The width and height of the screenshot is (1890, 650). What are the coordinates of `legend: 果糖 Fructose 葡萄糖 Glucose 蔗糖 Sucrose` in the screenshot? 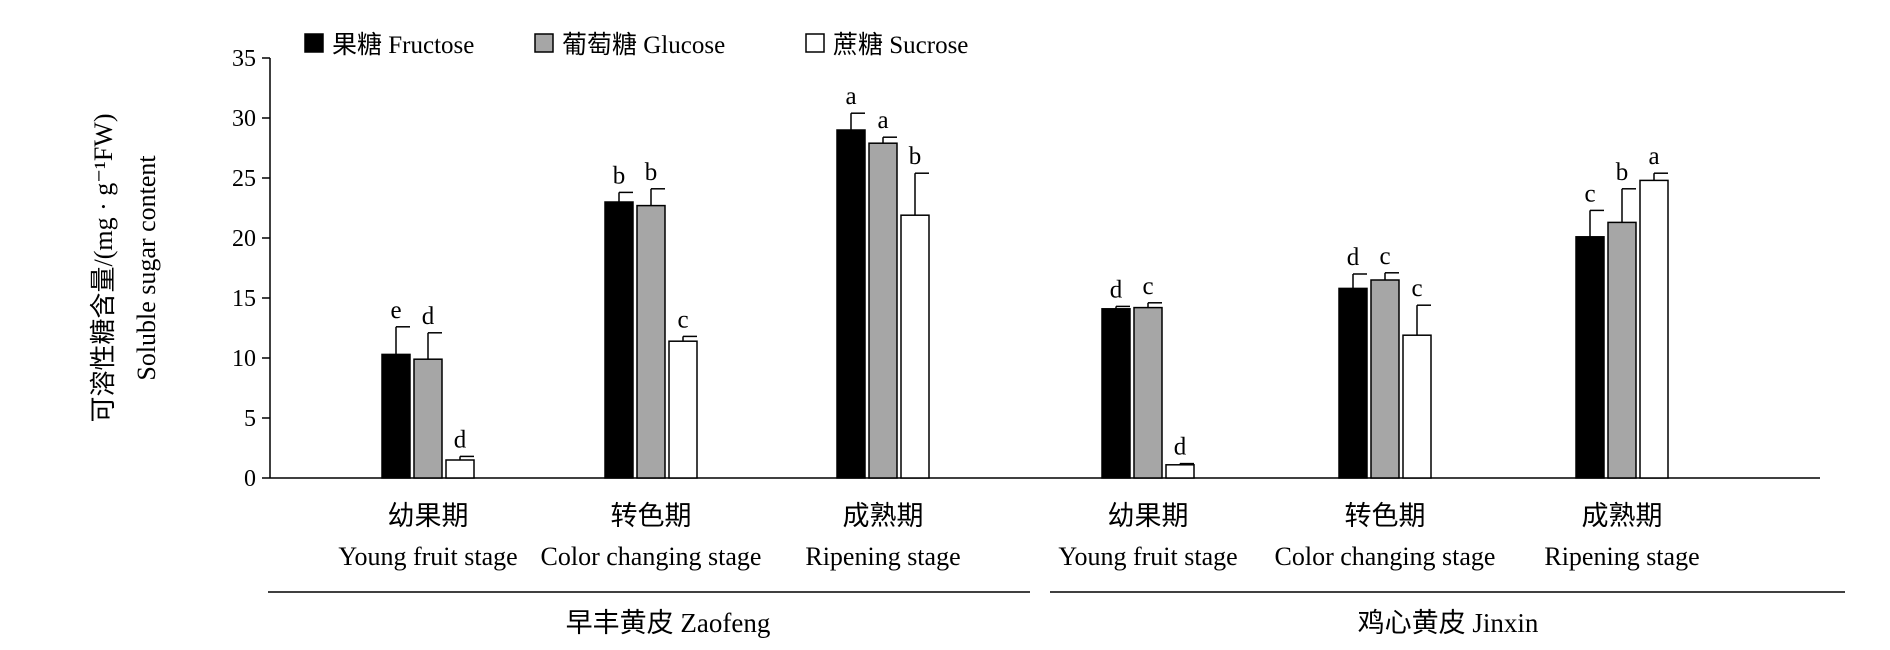 It's located at (636, 45).